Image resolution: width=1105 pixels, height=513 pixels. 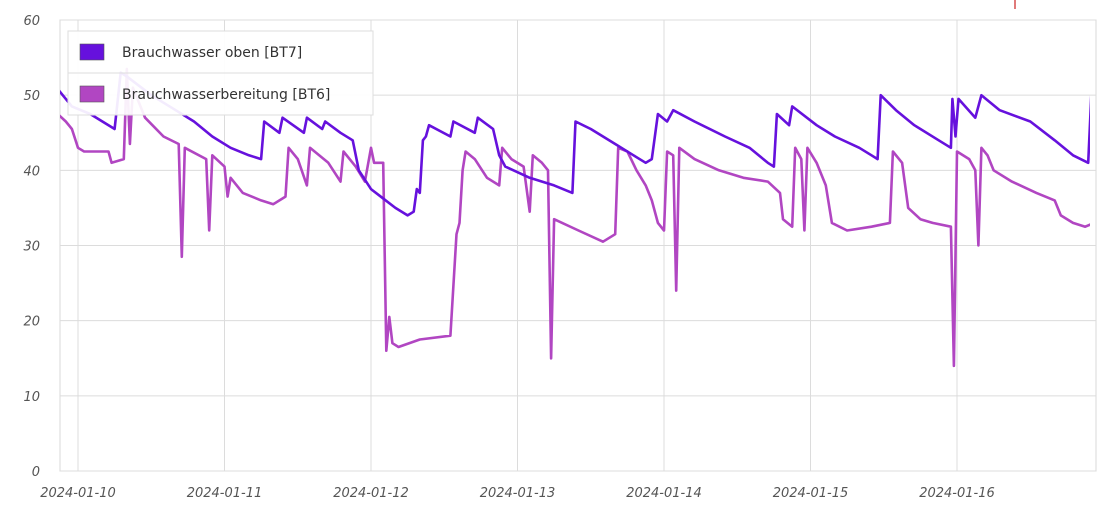 I want to click on y-tick-label: 30, so click(x=31, y=247).